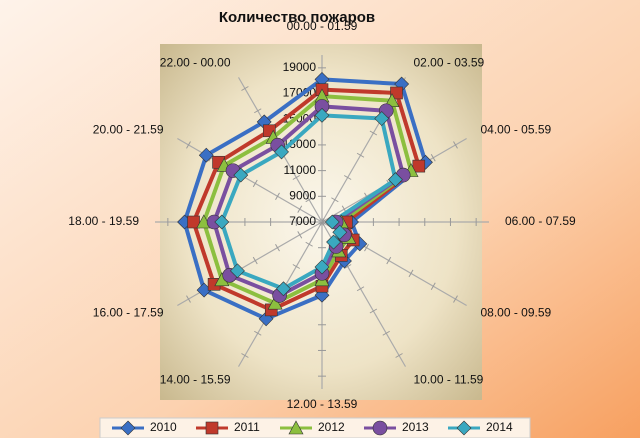 The image size is (640, 438). What do you see at coordinates (515, 313) in the screenshot?
I see `category-label: 08.00 - 09.59` at bounding box center [515, 313].